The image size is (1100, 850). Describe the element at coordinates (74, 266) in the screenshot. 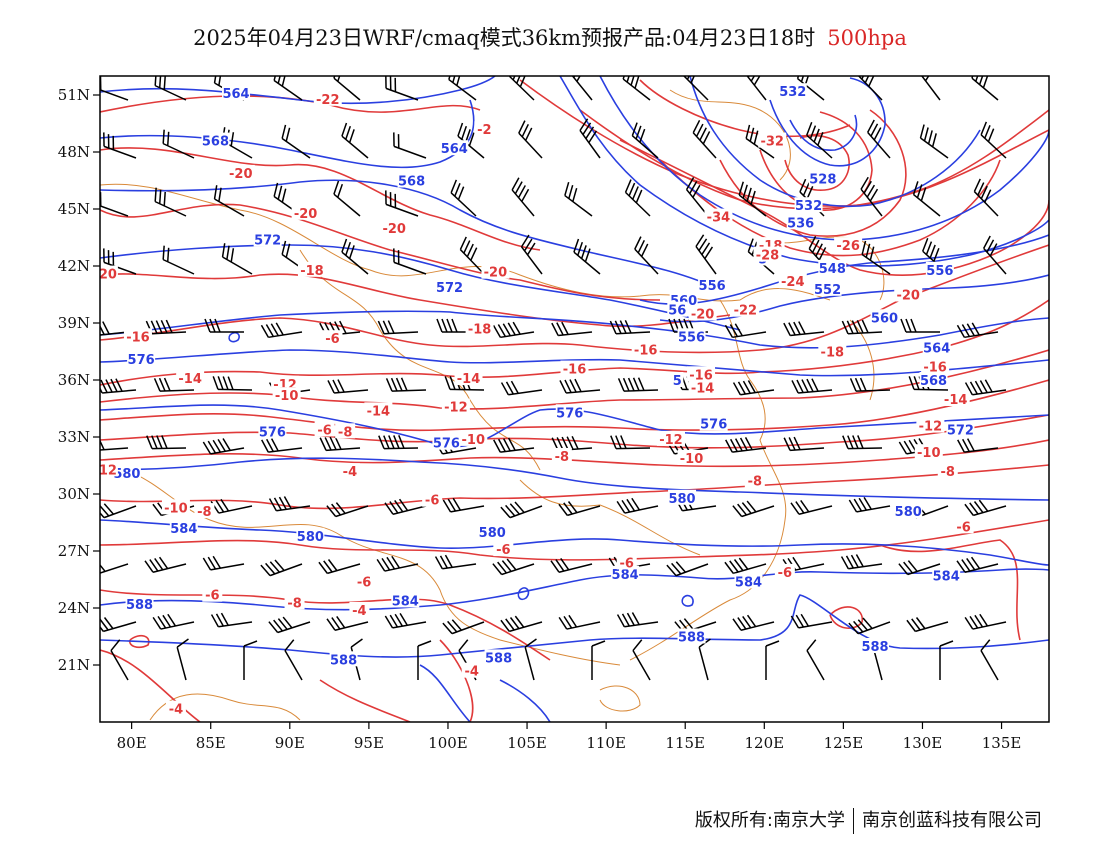

I see `y-tick-label: 42N` at that location.